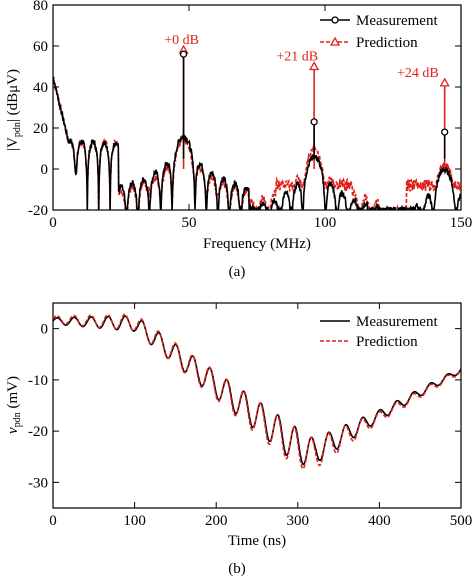 This screenshot has width=474, height=579. Describe the element at coordinates (257, 541) in the screenshot. I see `panel-b-x-axis-label: Time (ns)` at that location.